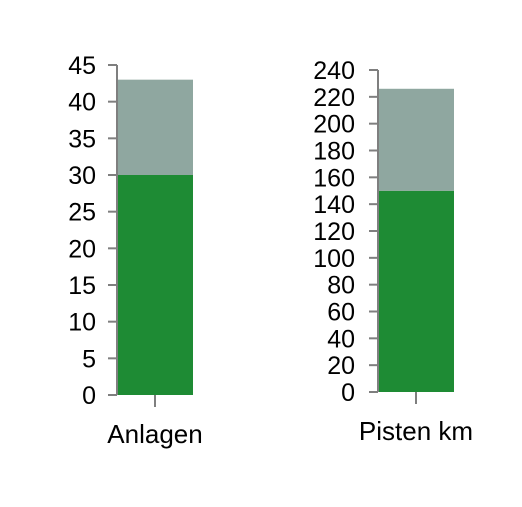 Image resolution: width=522 pixels, height=507 pixels. Describe the element at coordinates (82, 66) in the screenshot. I see `anlagen-y-tick-label: 45` at that location.